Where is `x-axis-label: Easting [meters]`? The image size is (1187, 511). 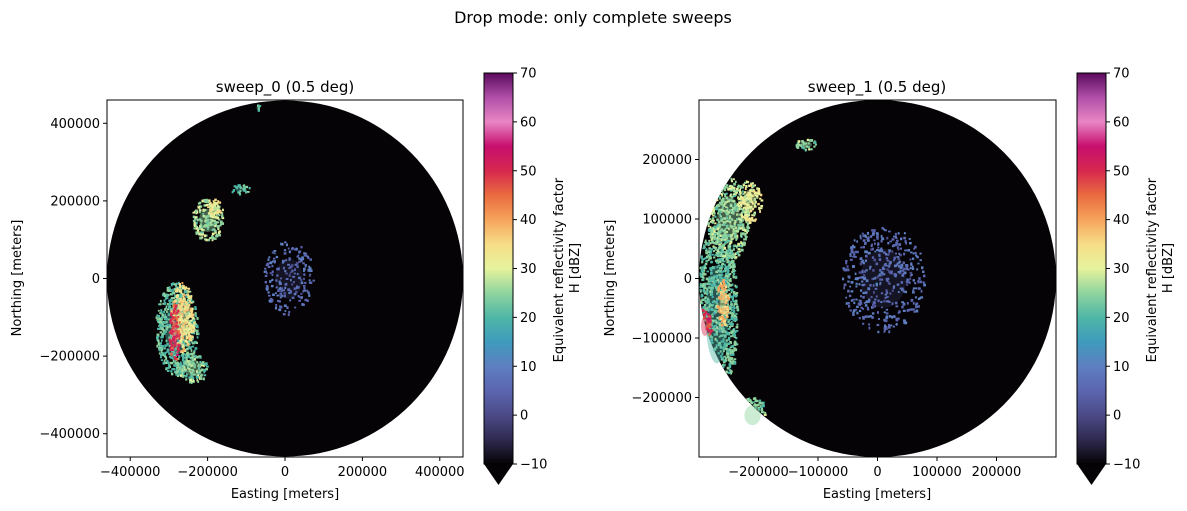
x-axis-label: Easting [meters] is located at coordinates (285, 494).